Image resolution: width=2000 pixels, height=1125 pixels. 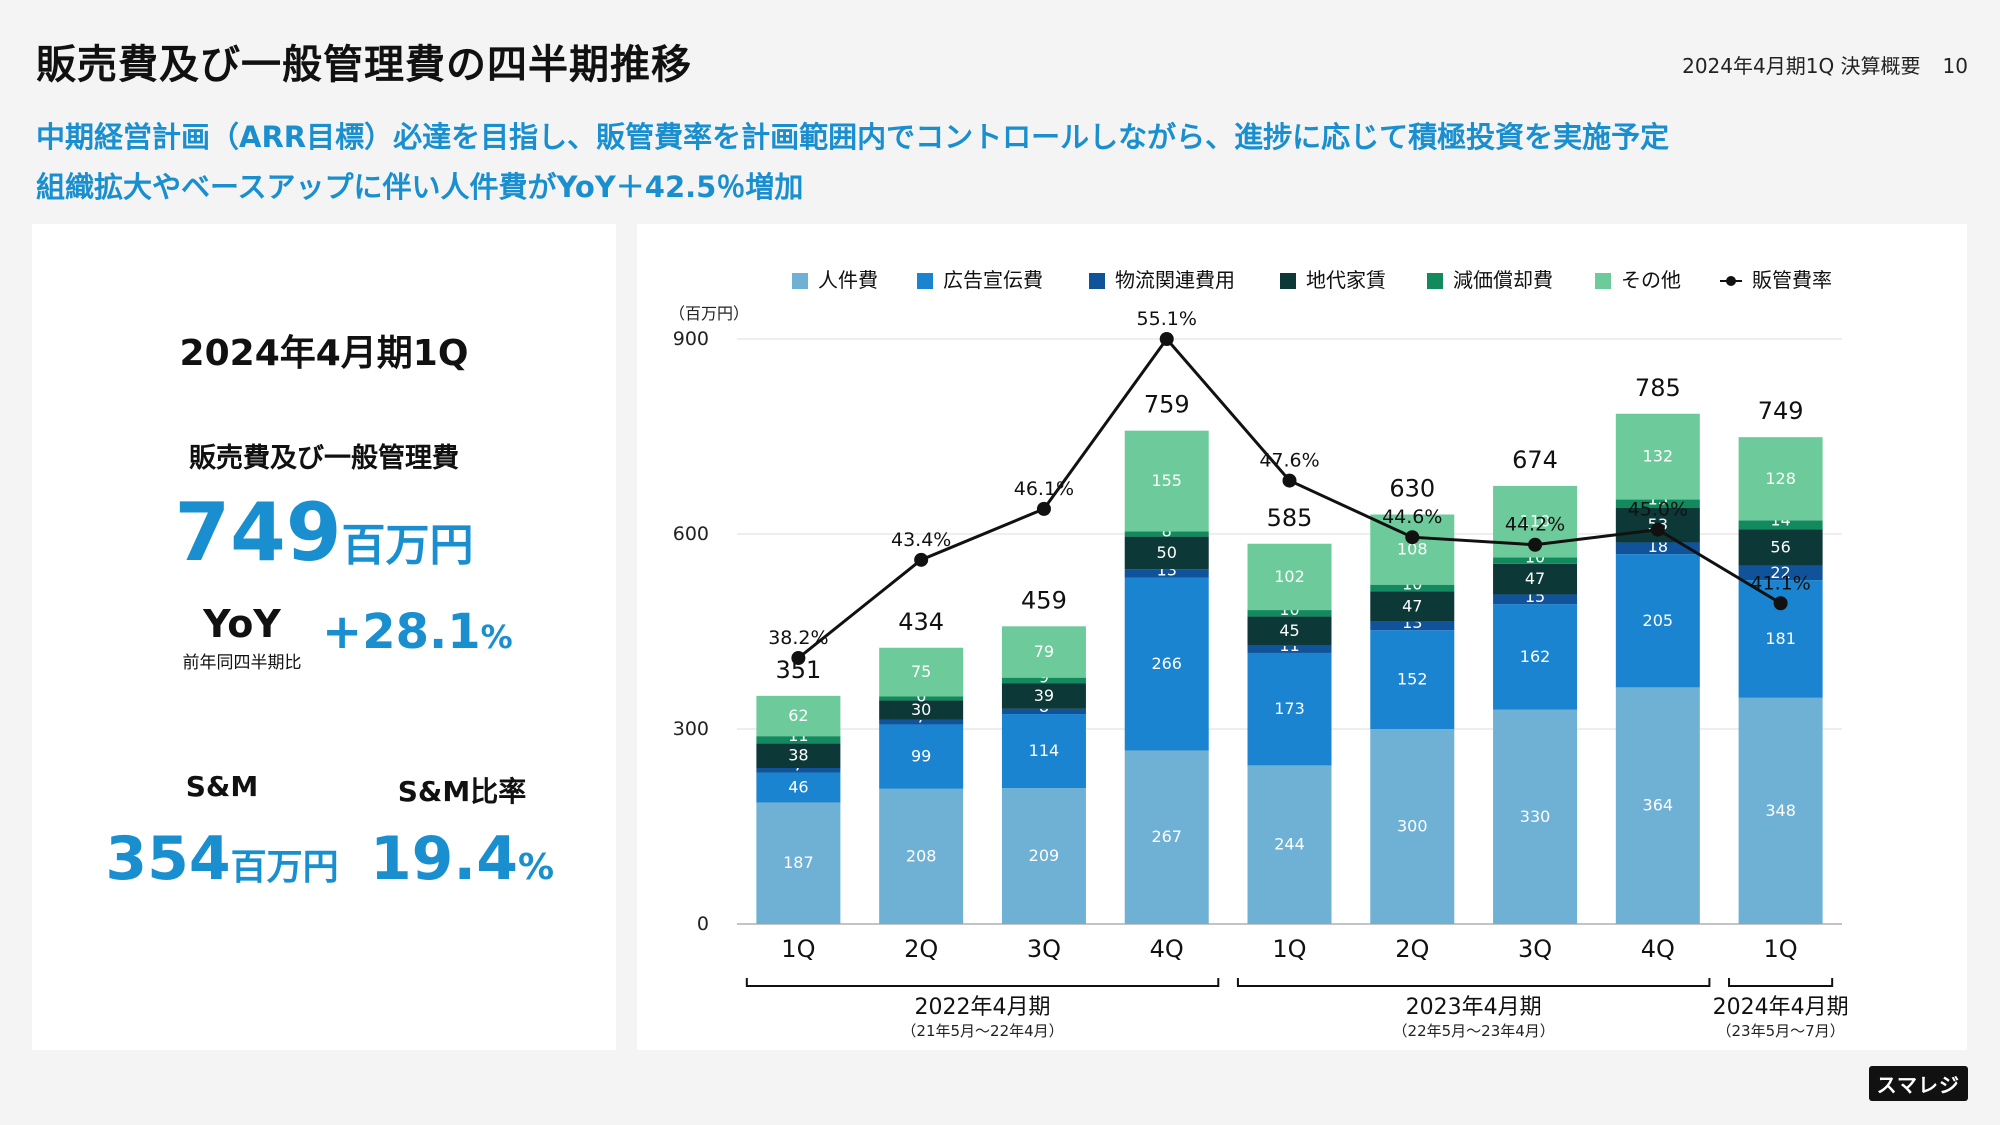 What do you see at coordinates (691, 534) in the screenshot?
I see `y-tick-label: 600` at bounding box center [691, 534].